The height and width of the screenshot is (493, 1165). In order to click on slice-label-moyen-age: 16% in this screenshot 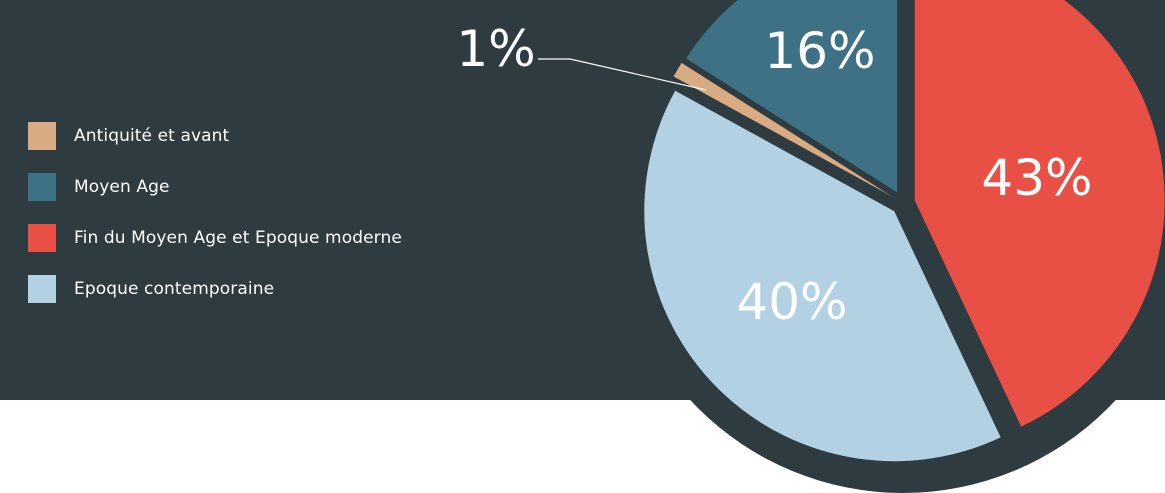, I will do `click(819, 51)`.